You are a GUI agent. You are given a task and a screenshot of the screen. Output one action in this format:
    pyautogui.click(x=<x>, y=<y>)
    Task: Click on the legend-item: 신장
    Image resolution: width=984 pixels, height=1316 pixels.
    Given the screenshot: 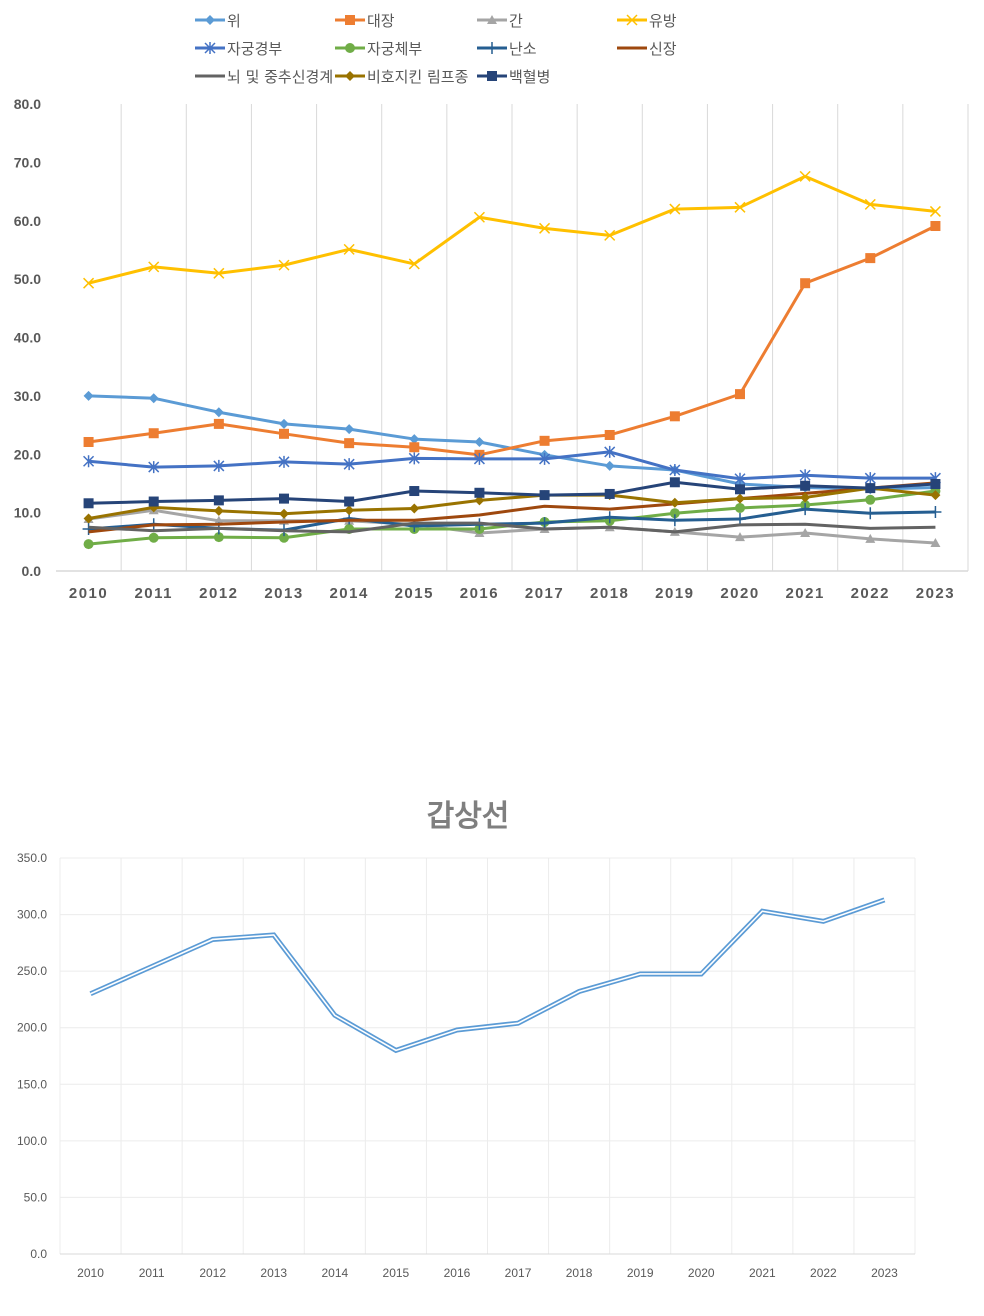 What is the action you would take?
    pyautogui.click(x=647, y=49)
    